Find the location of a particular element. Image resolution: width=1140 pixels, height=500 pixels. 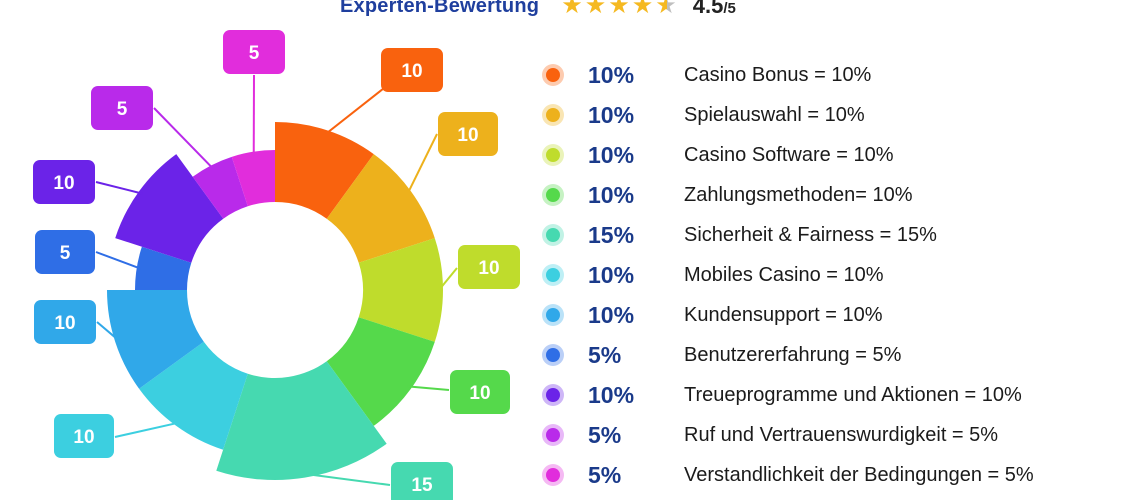

legend-item: 10% Zahlungsmethoden= 10% is located at coordinates (787, 195).